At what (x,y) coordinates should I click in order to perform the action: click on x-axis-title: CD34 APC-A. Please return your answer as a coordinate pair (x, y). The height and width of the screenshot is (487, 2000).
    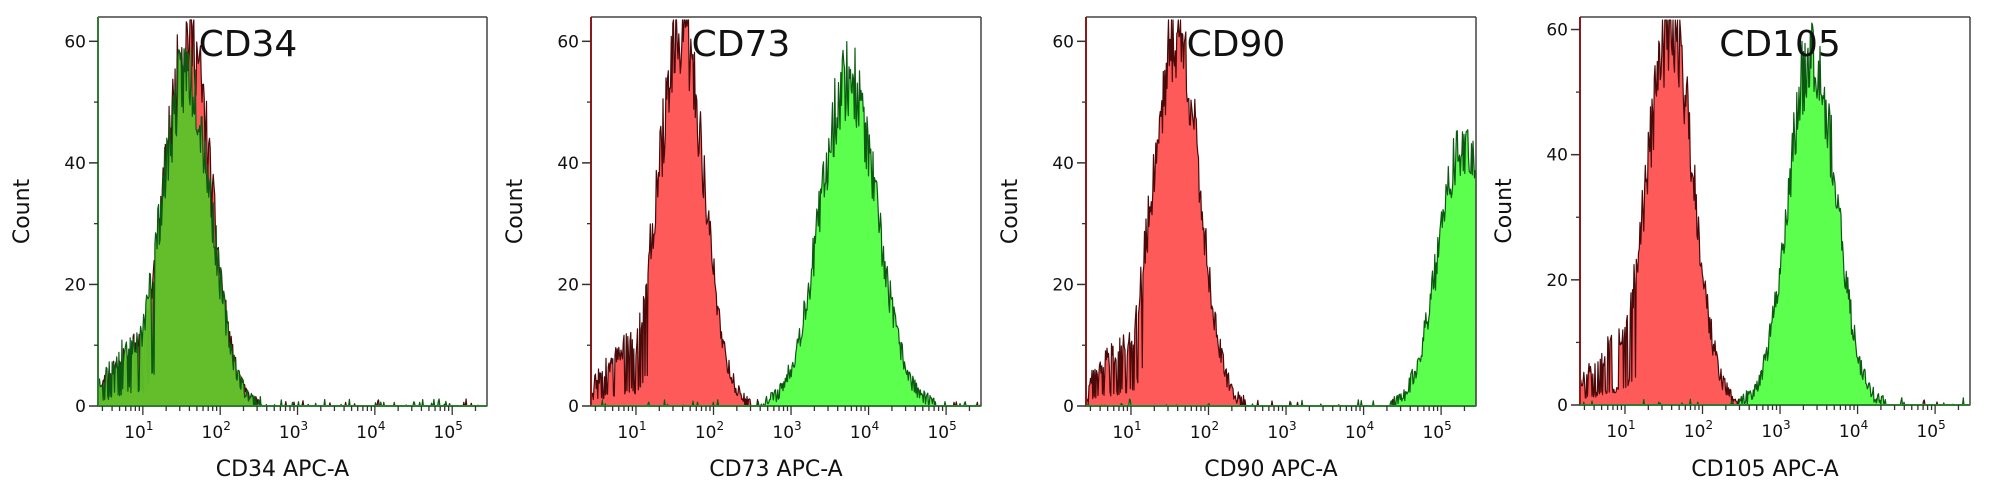
    Looking at the image, I should click on (282, 469).